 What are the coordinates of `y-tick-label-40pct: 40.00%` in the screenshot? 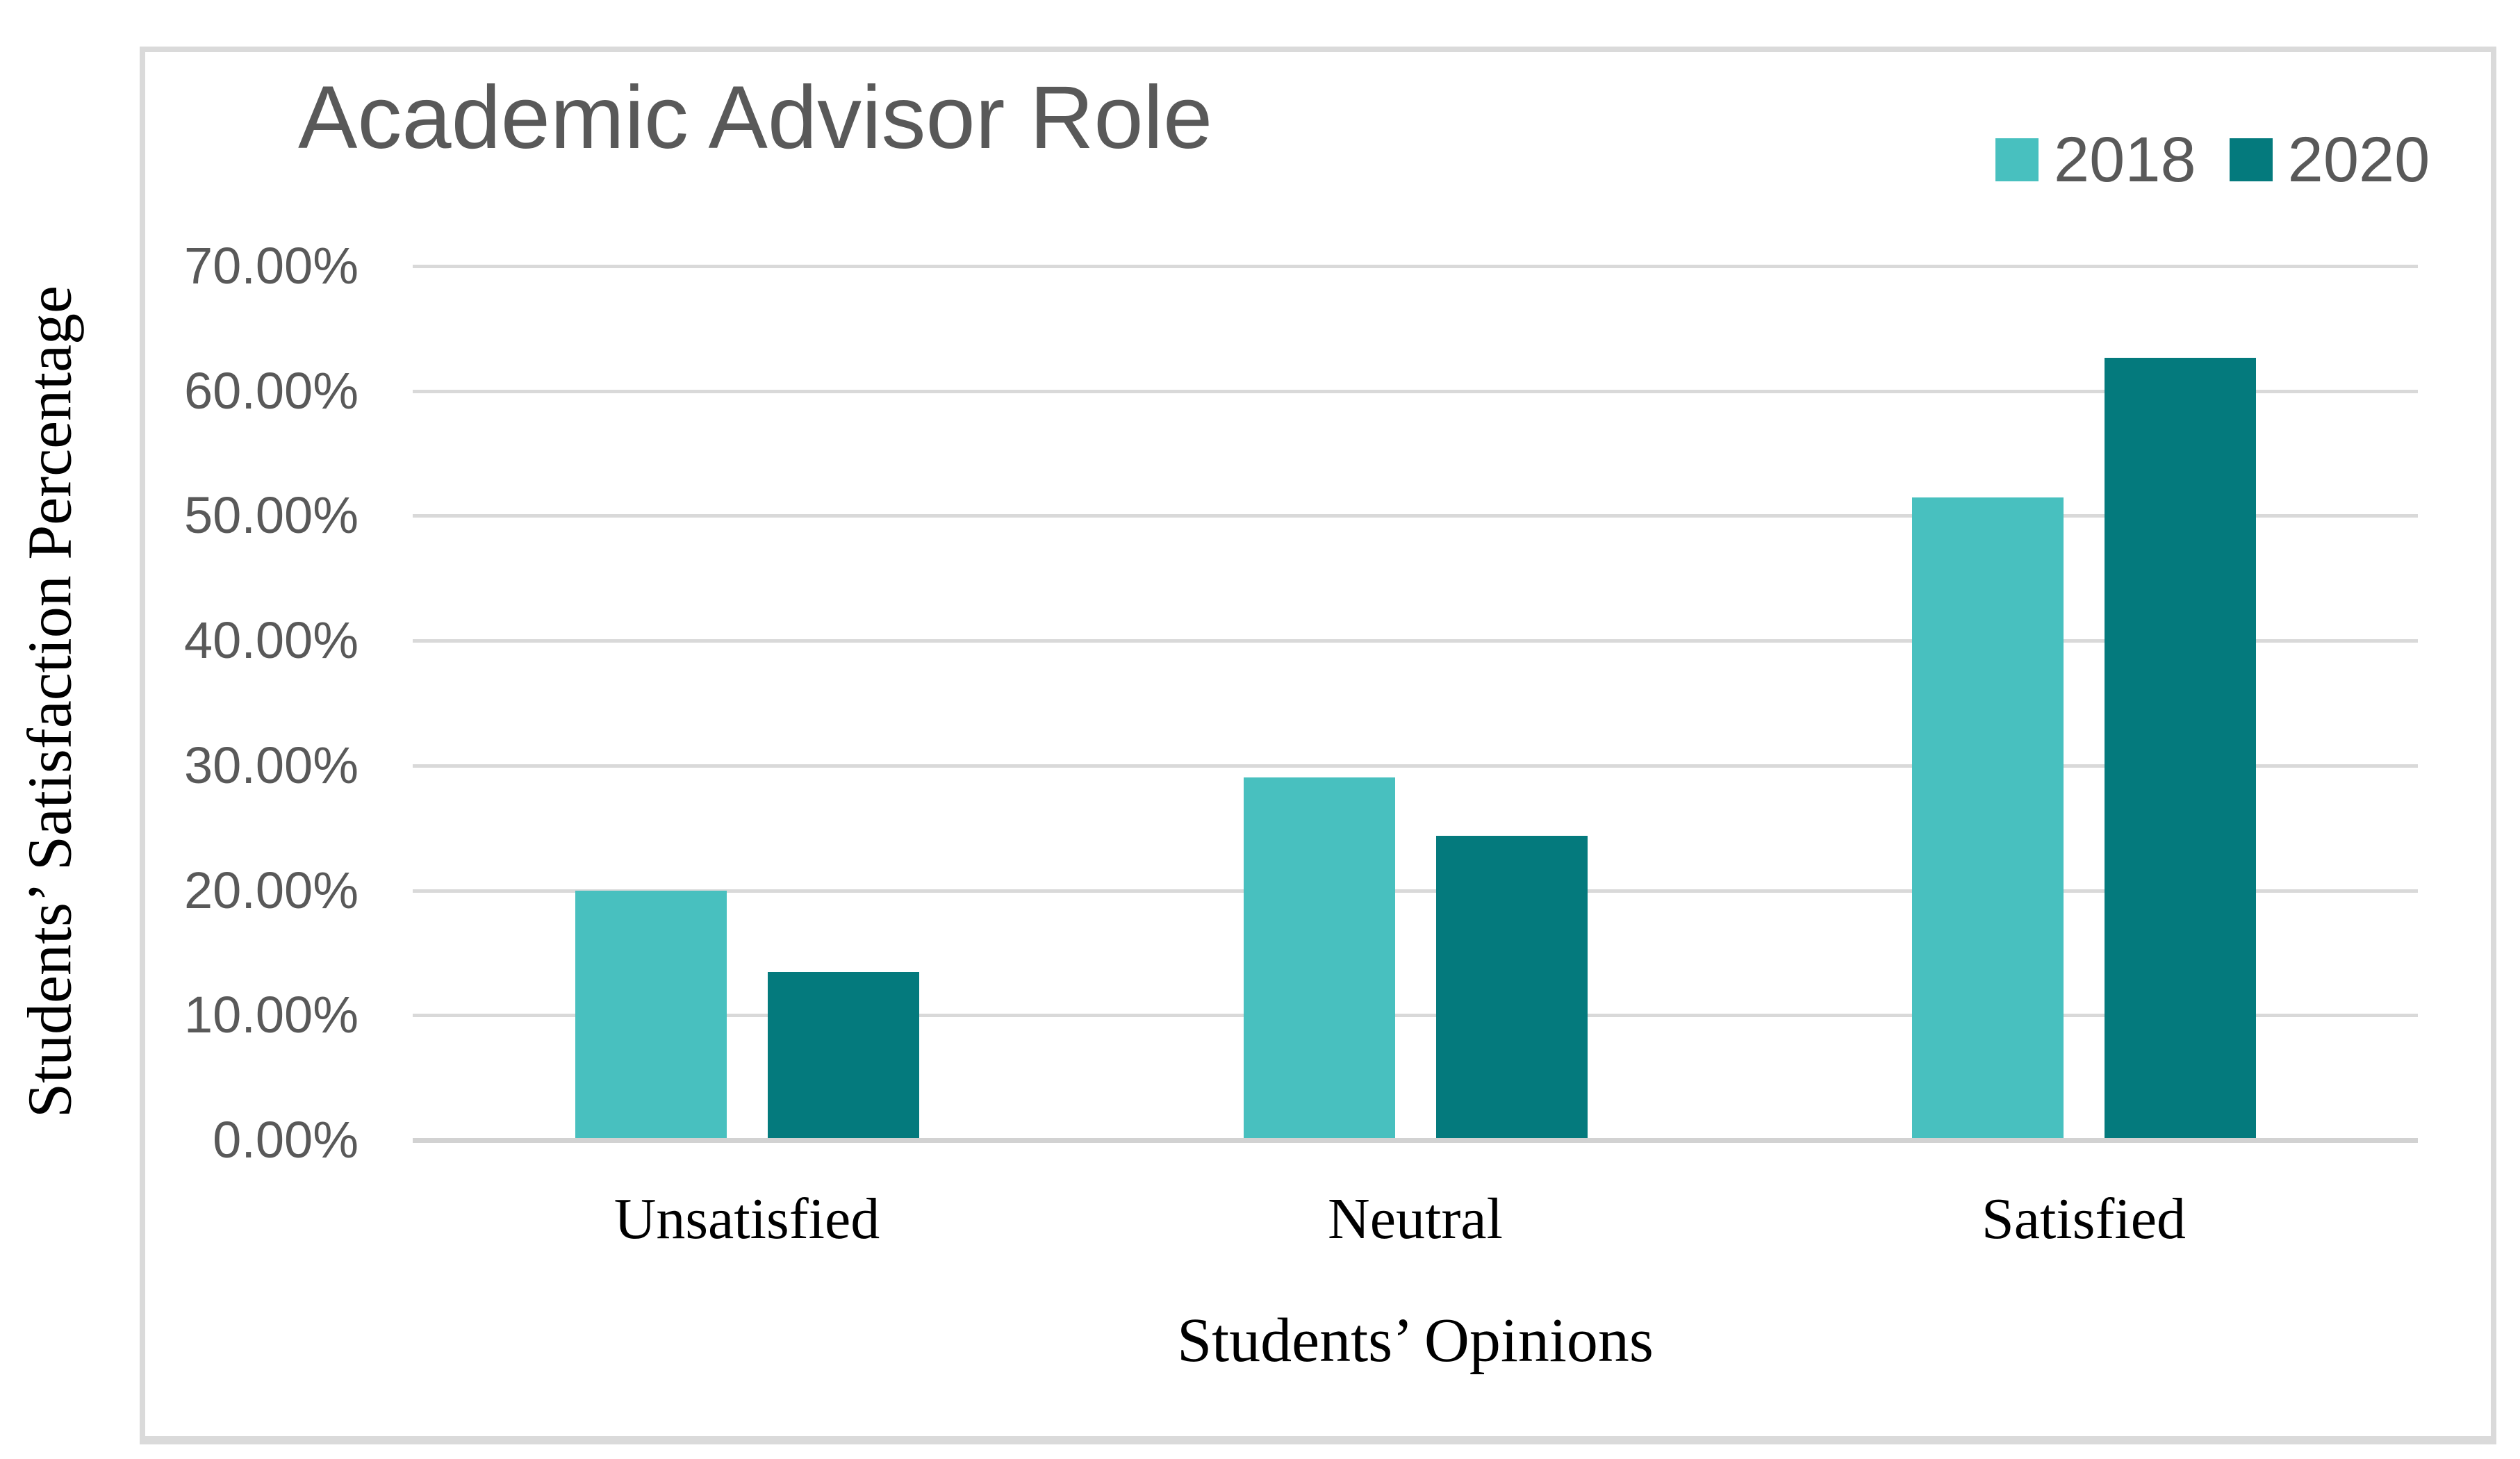 It's located at (271, 640).